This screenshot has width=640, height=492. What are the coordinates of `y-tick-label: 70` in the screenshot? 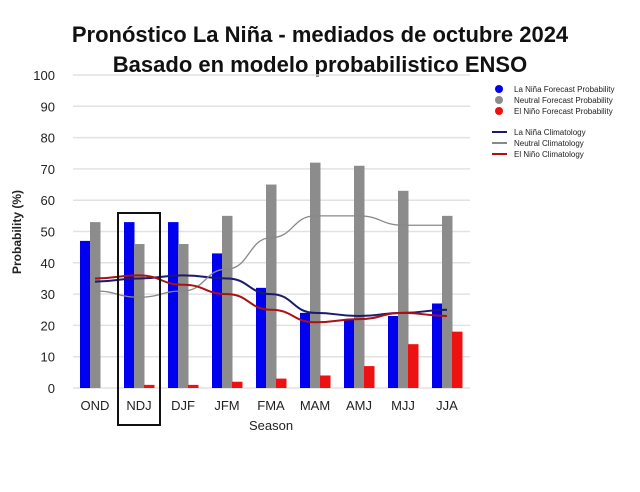 It's located at (48, 169).